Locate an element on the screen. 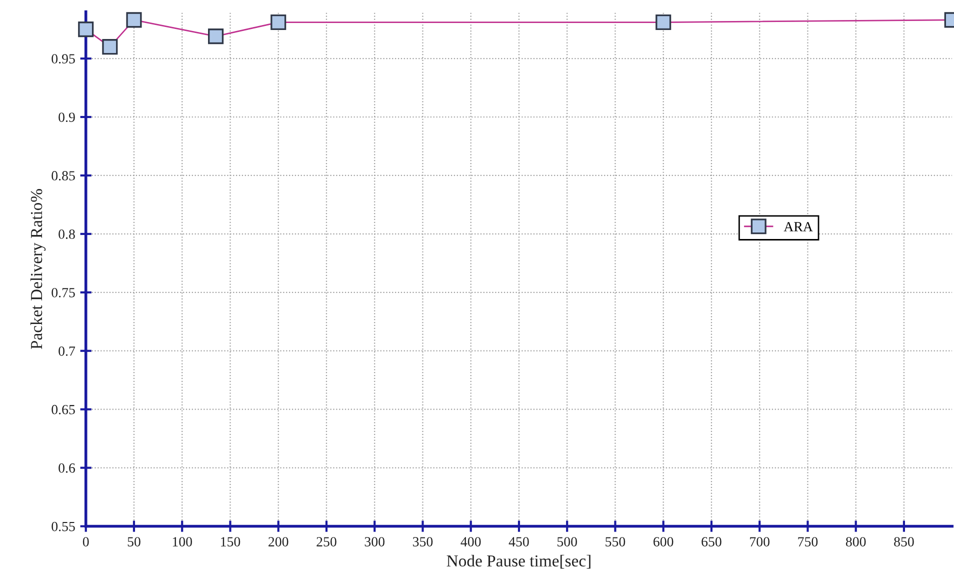 This screenshot has width=954, height=588. x-axis-title: Node Pause time[sec] is located at coordinates (518, 561).